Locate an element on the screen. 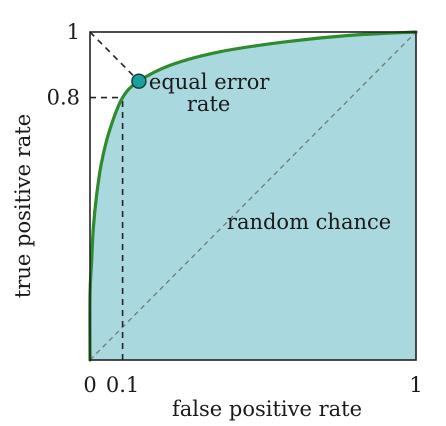  x-axis-title: false positive rate is located at coordinates (267, 409).